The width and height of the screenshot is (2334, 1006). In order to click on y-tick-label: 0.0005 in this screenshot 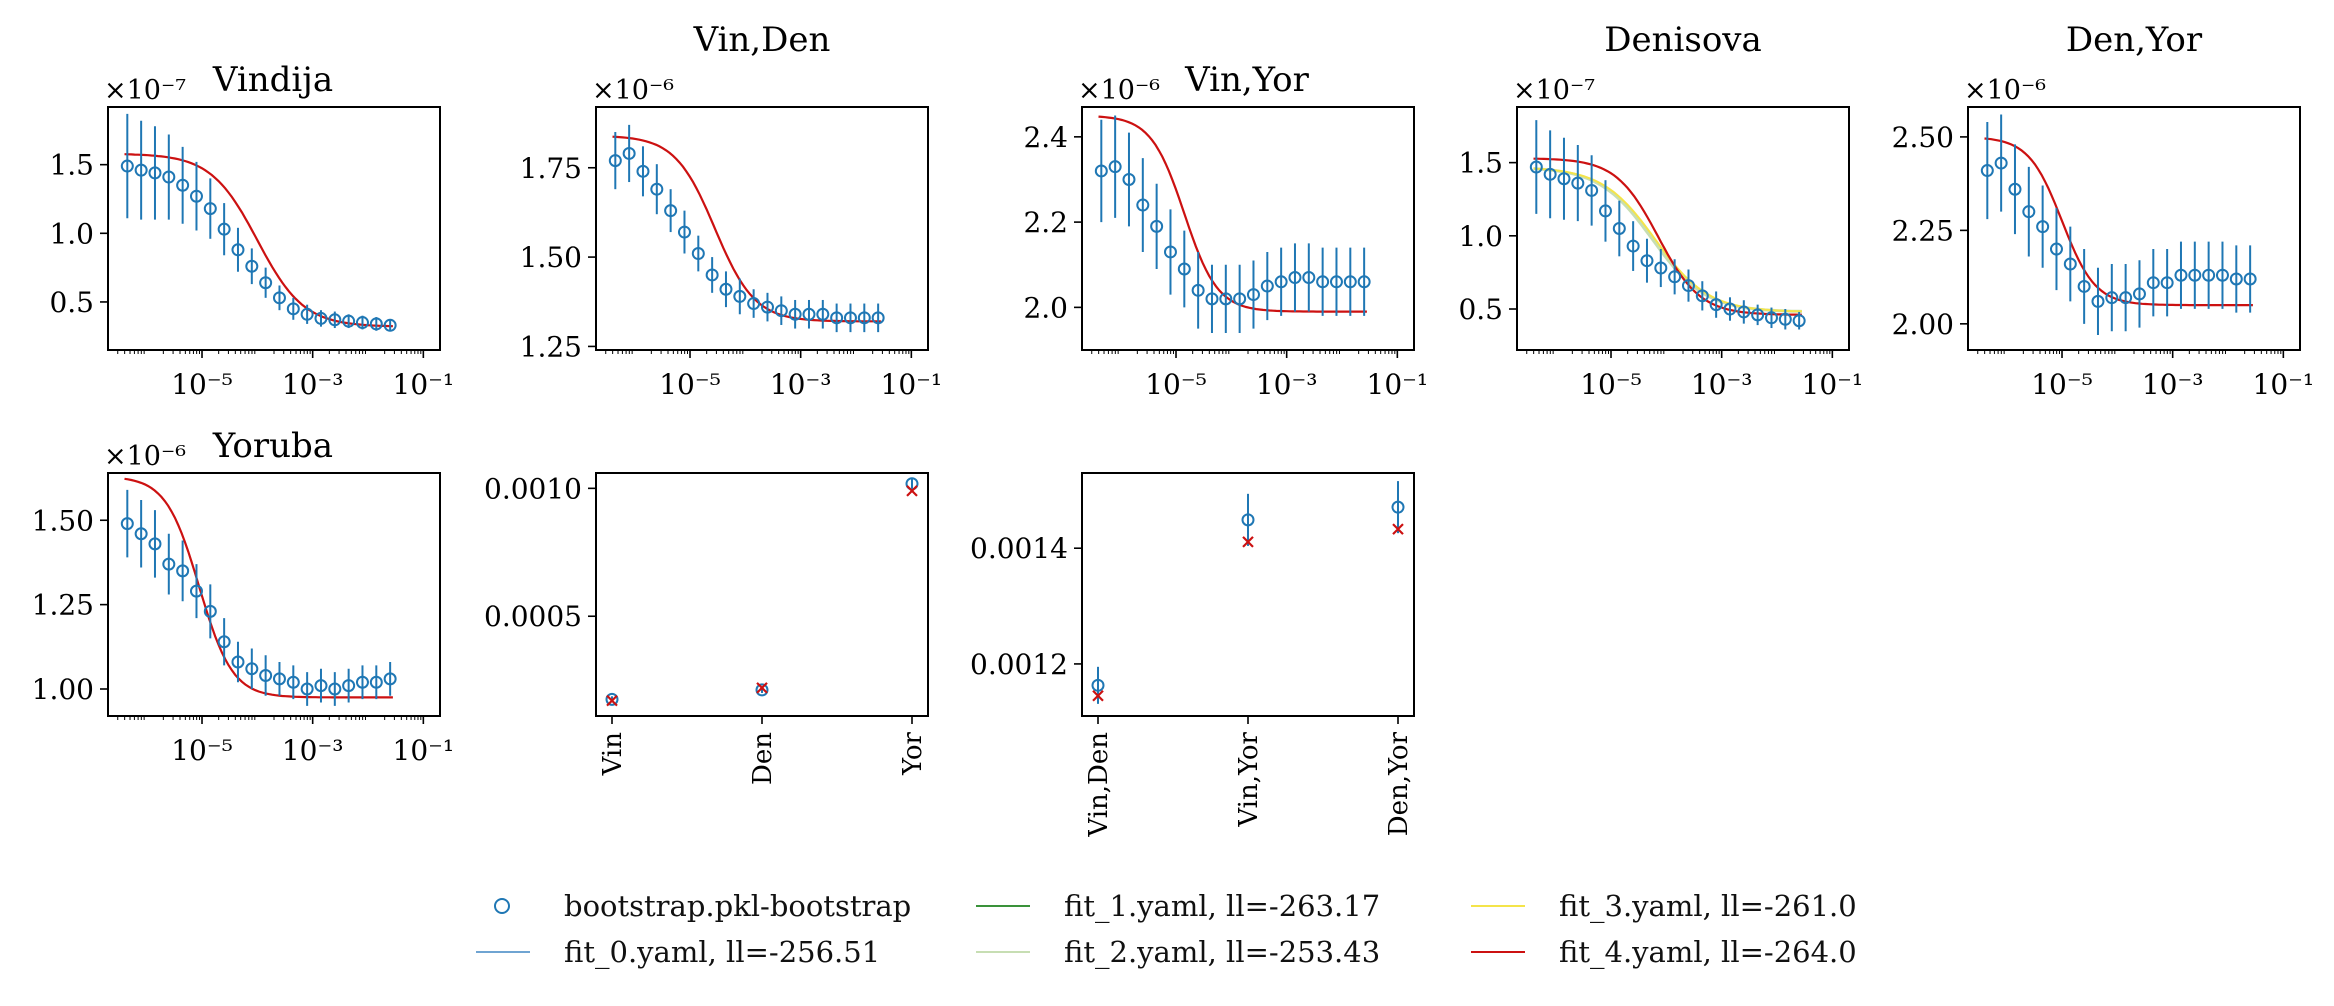, I will do `click(533, 616)`.